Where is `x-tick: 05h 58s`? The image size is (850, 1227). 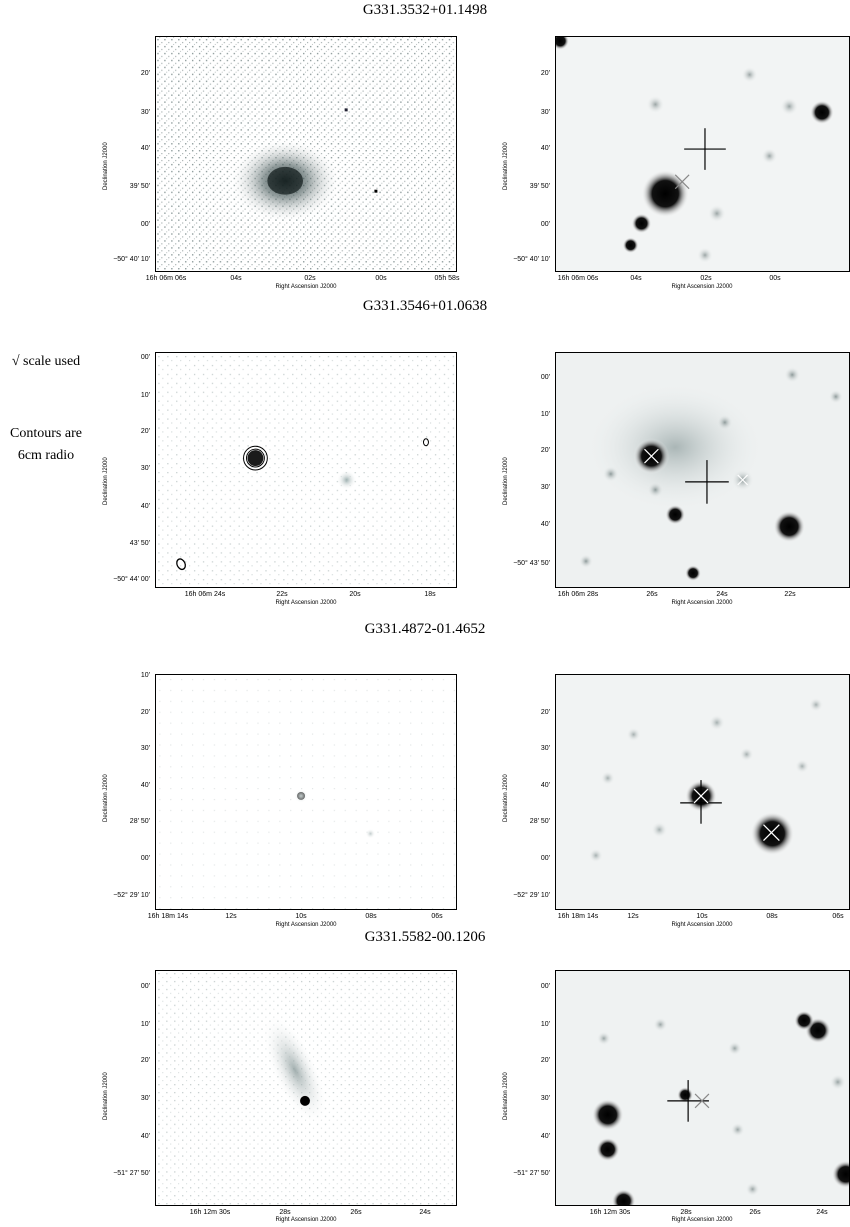
x-tick: 05h 58s is located at coordinates (447, 278).